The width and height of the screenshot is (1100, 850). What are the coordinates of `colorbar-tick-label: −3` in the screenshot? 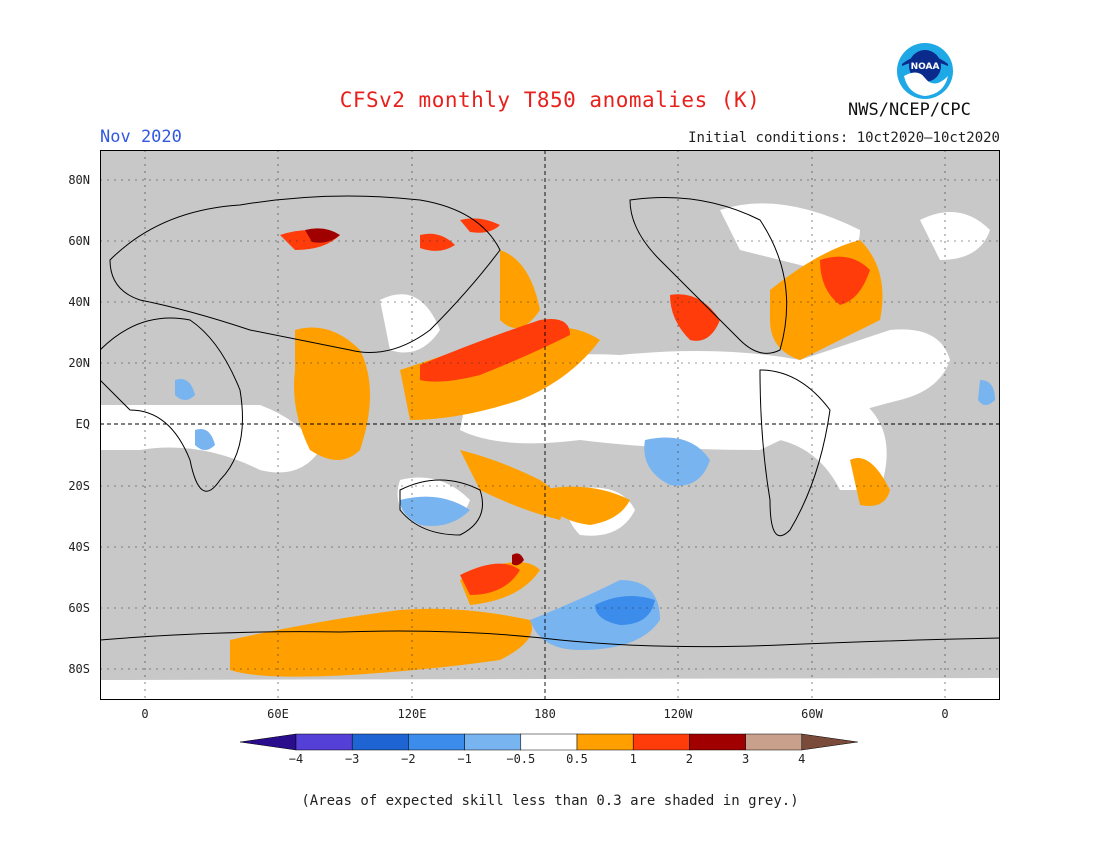 It's located at (352, 759).